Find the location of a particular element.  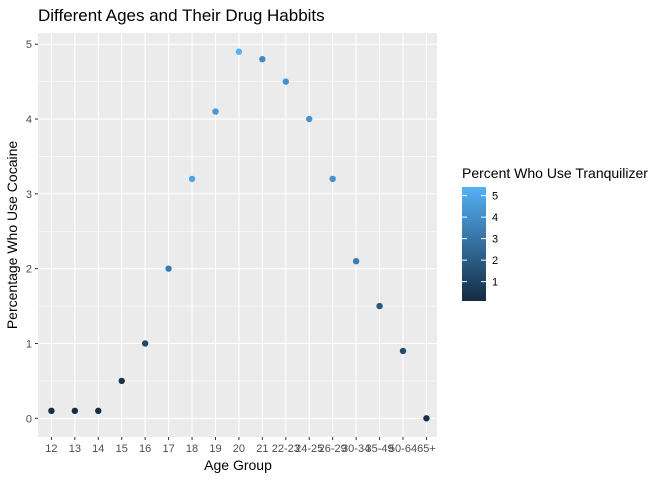

legend: Percent Who Use Tranquilizer 1 2 3 4 5 is located at coordinates (555, 233).